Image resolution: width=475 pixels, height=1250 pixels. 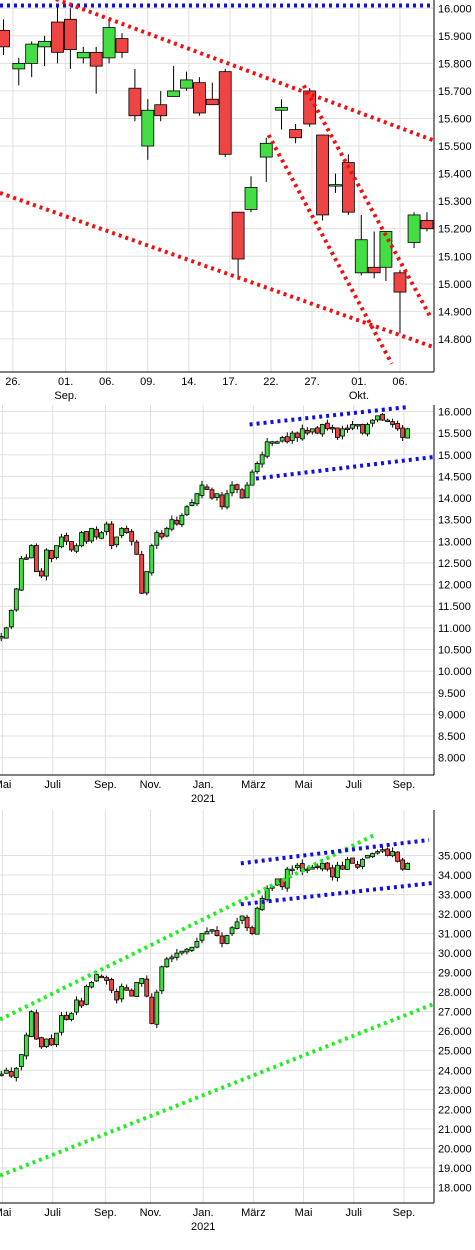 I want to click on x-tick-label: 09., so click(x=147, y=382).